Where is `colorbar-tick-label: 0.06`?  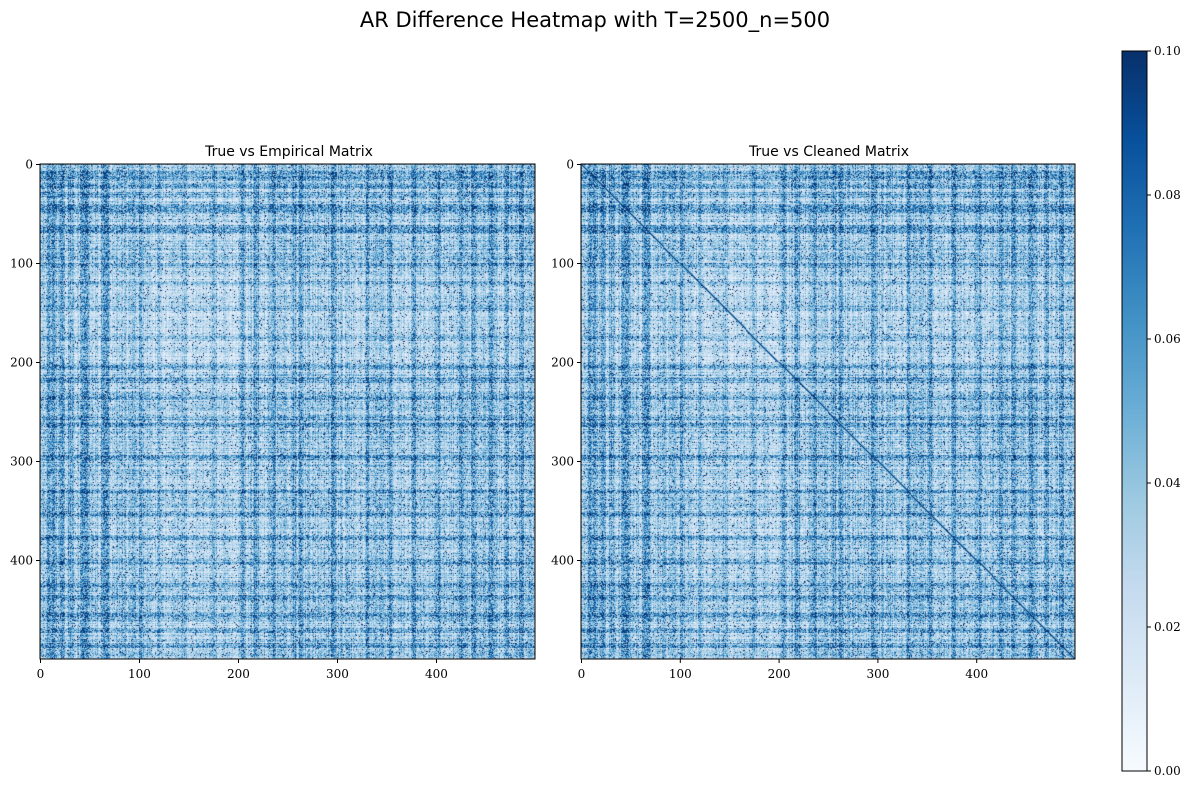
colorbar-tick-label: 0.06 is located at coordinates (1167, 339).